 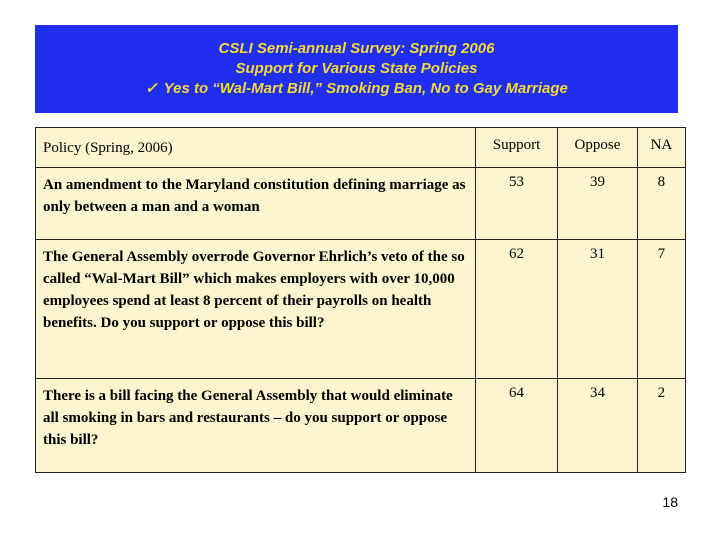 What do you see at coordinates (661, 309) in the screenshot?
I see `na-cell: 7` at bounding box center [661, 309].